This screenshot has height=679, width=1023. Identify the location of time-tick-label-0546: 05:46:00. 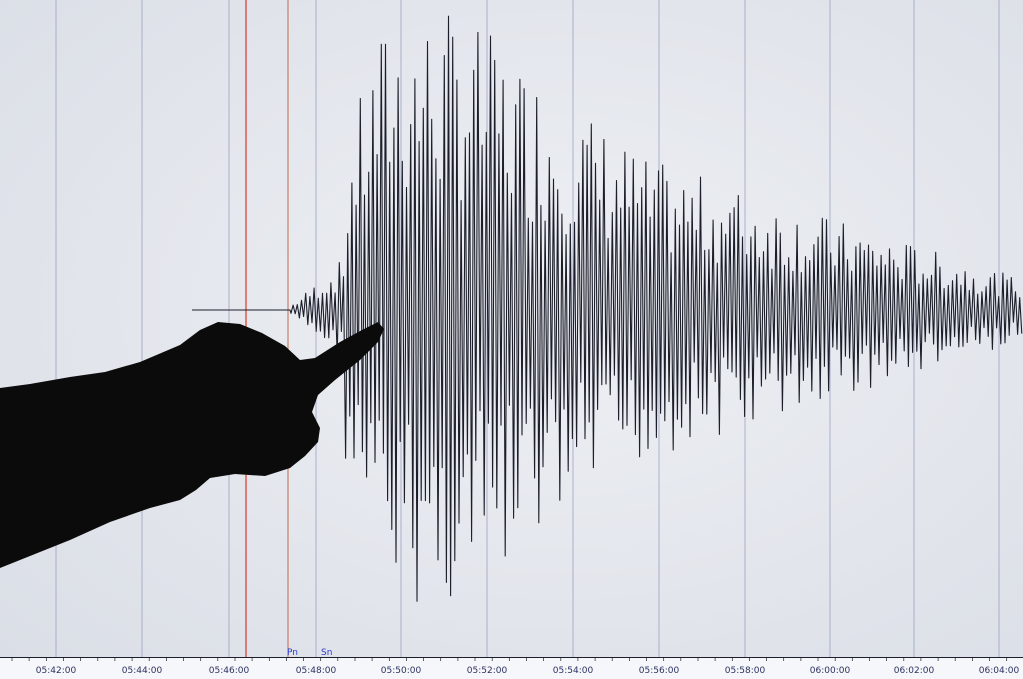
(229, 671).